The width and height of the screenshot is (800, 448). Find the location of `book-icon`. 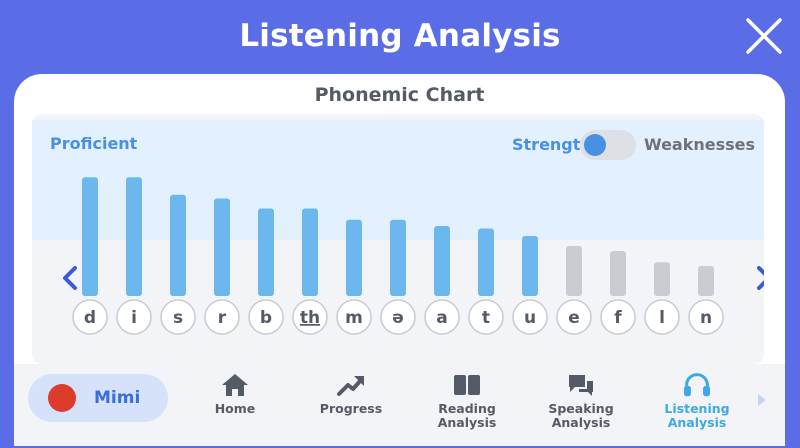

book-icon is located at coordinates (467, 385).